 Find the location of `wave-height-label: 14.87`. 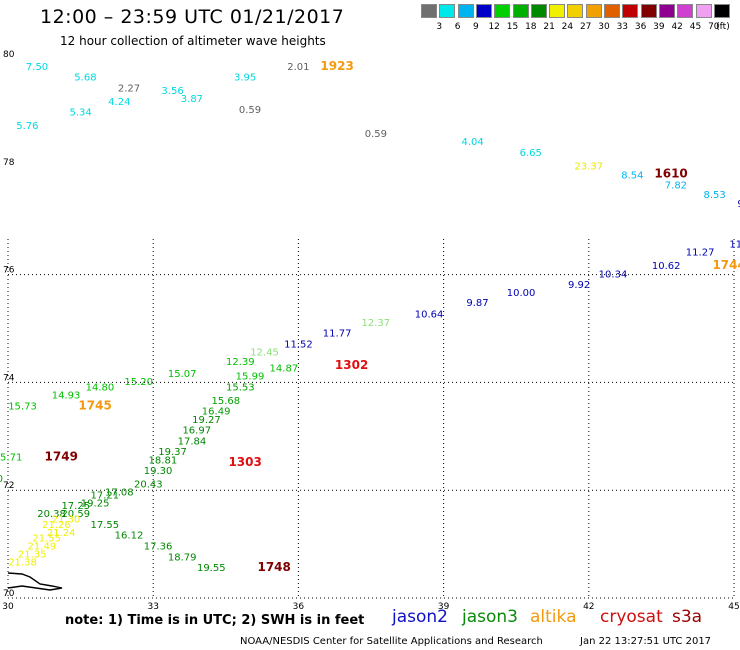

wave-height-label: 14.87 is located at coordinates (284, 369).